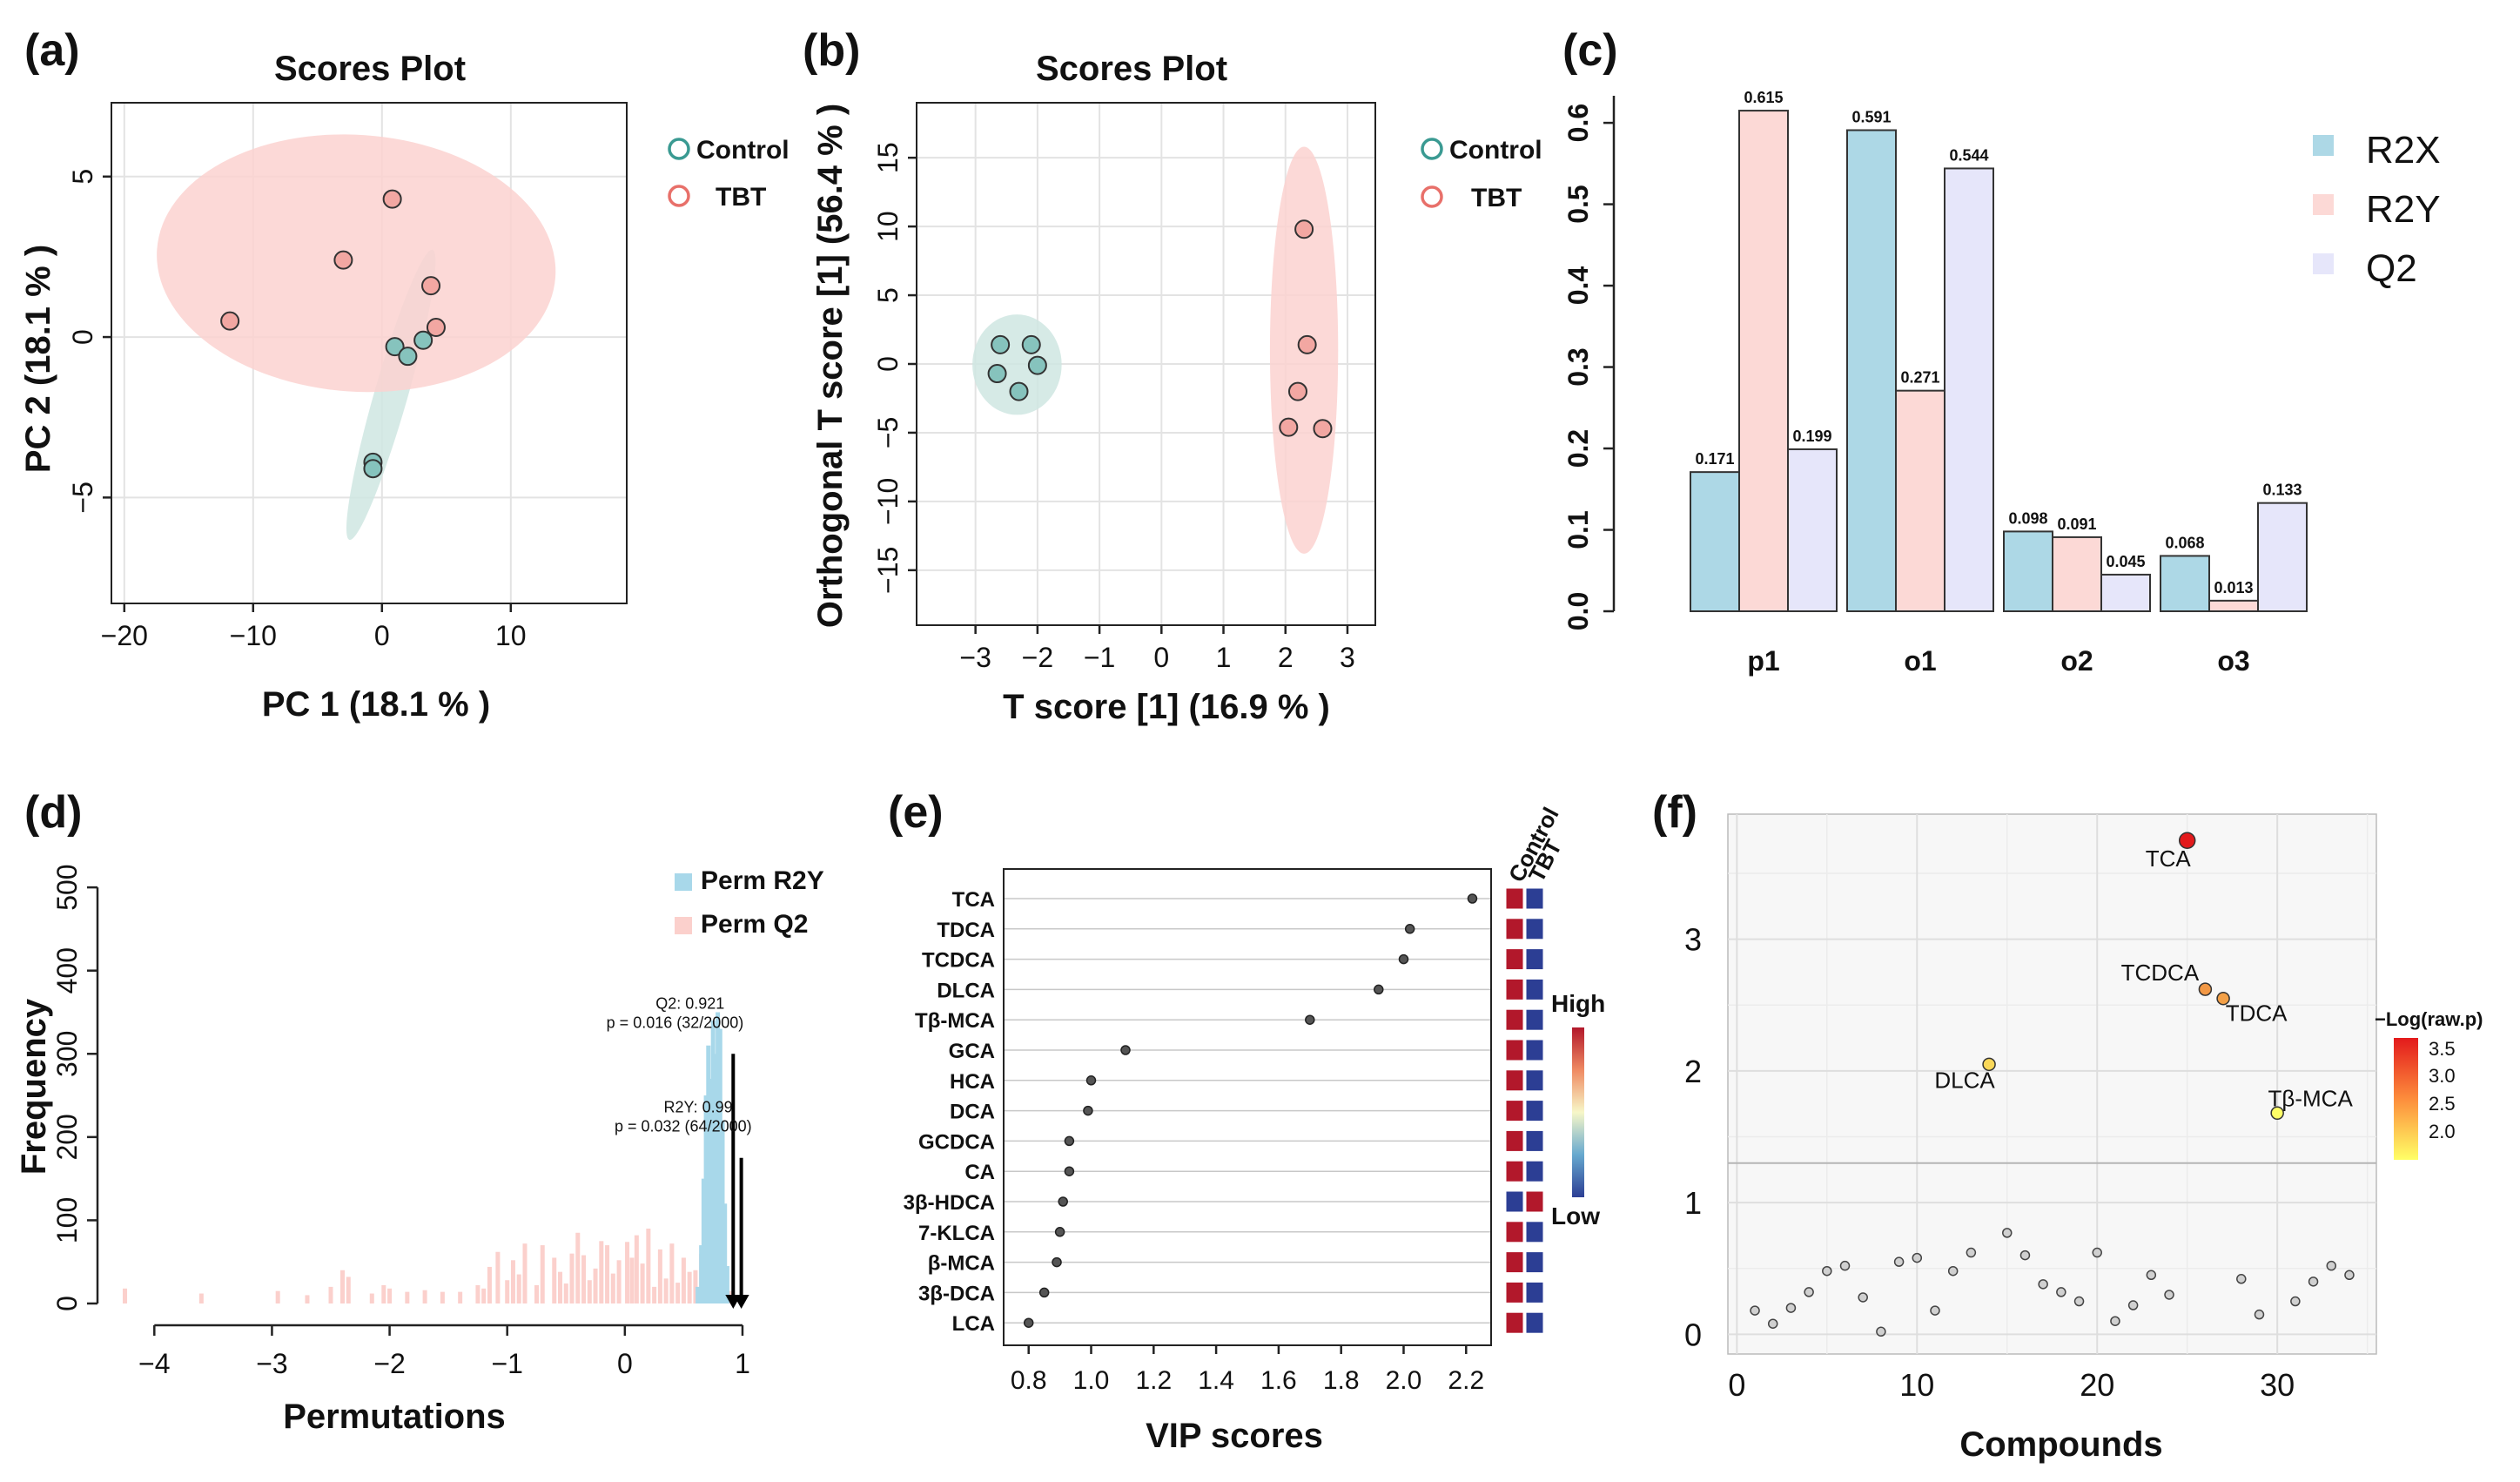 The image size is (2520, 1482). What do you see at coordinates (675, 1023) in the screenshot?
I see `marker-annotation-q2: p = 0.016 (32/2000)` at bounding box center [675, 1023].